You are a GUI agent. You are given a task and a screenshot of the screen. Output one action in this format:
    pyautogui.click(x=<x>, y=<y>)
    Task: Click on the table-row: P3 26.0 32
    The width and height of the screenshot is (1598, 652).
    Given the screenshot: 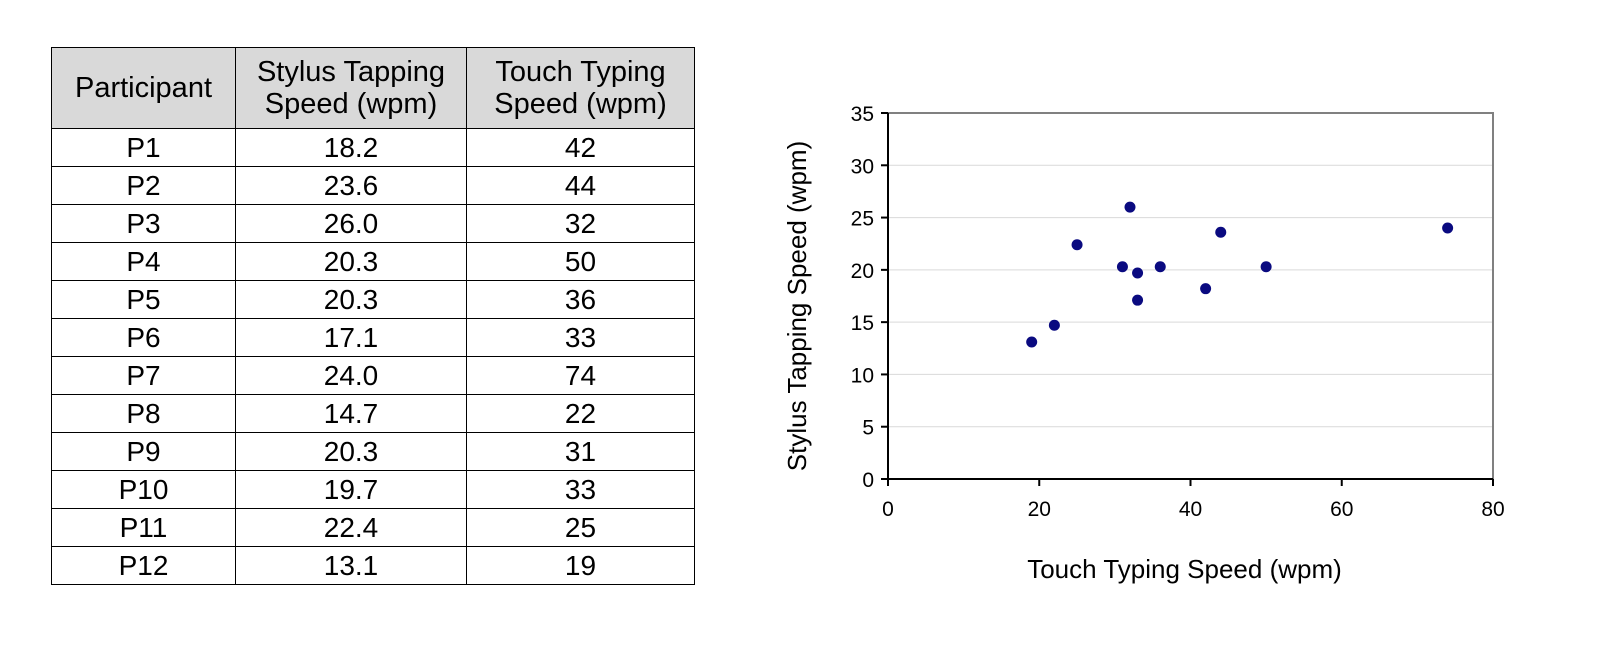 What is the action you would take?
    pyautogui.click(x=373, y=223)
    